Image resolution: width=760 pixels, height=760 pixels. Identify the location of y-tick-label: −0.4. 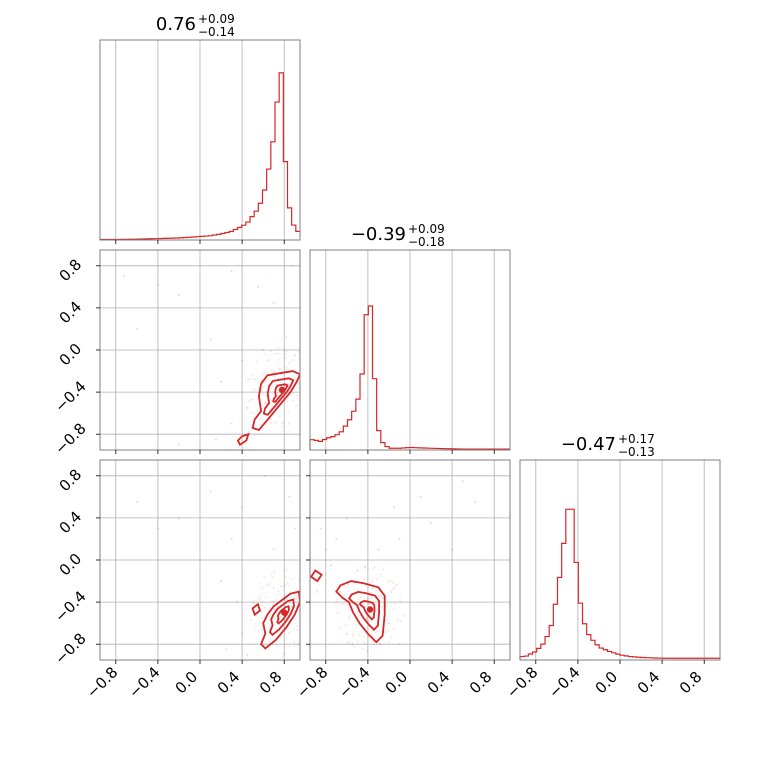
(70, 606).